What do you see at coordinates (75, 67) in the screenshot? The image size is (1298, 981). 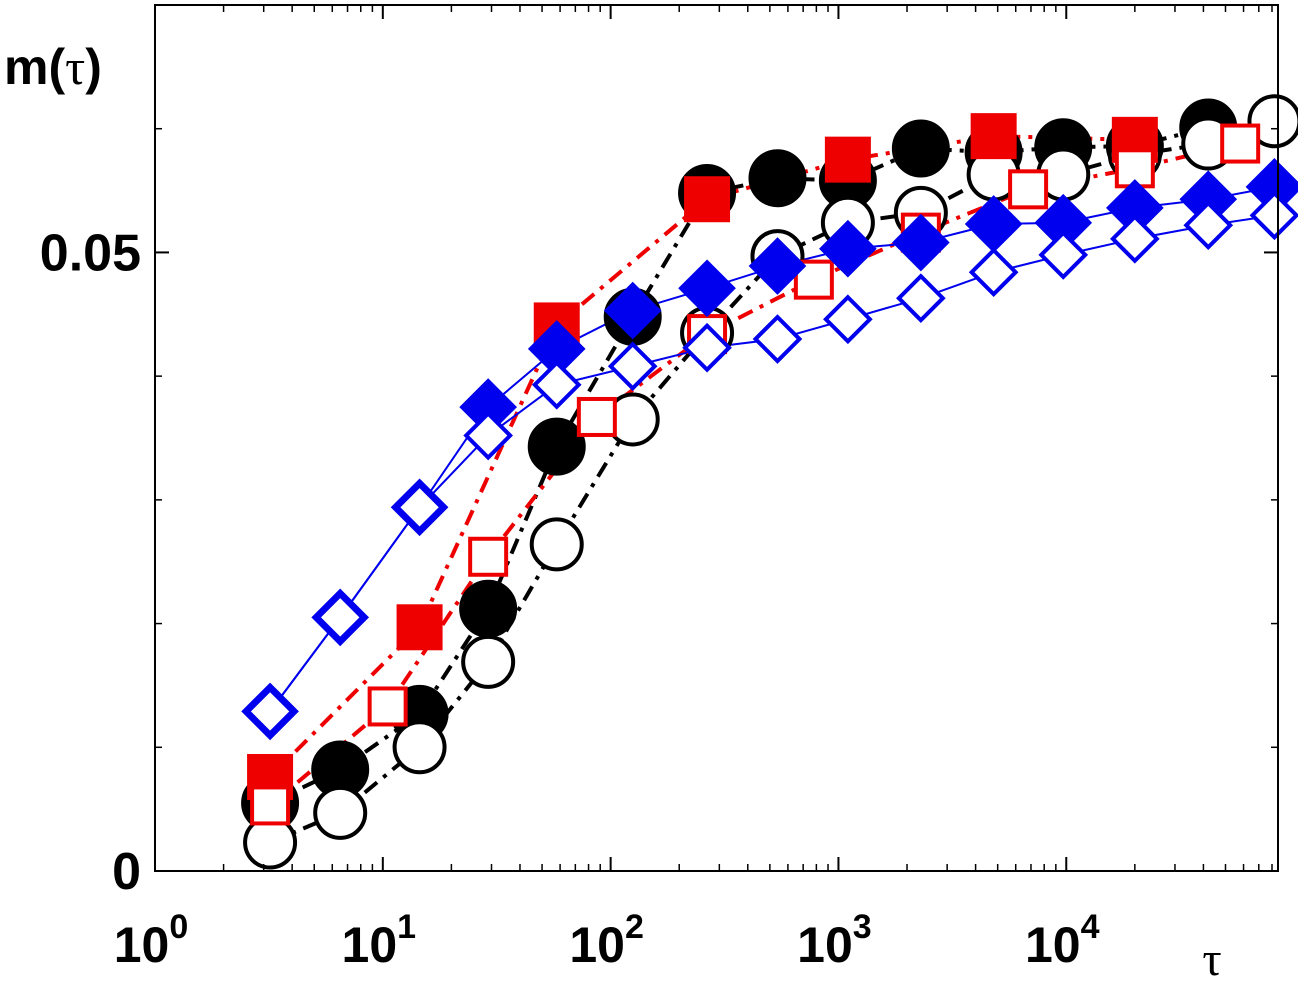 I see `y-axis-label-symbol: τ` at bounding box center [75, 67].